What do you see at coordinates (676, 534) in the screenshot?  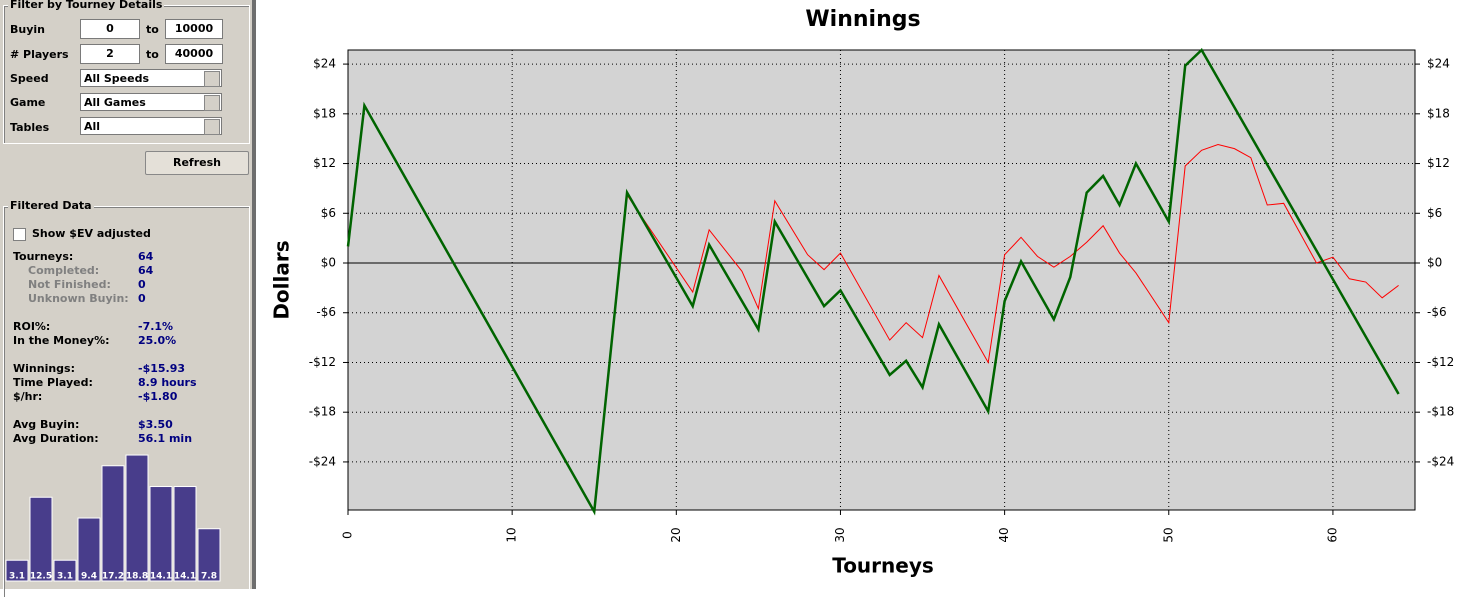 I see `x-tick-label: 20` at bounding box center [676, 534].